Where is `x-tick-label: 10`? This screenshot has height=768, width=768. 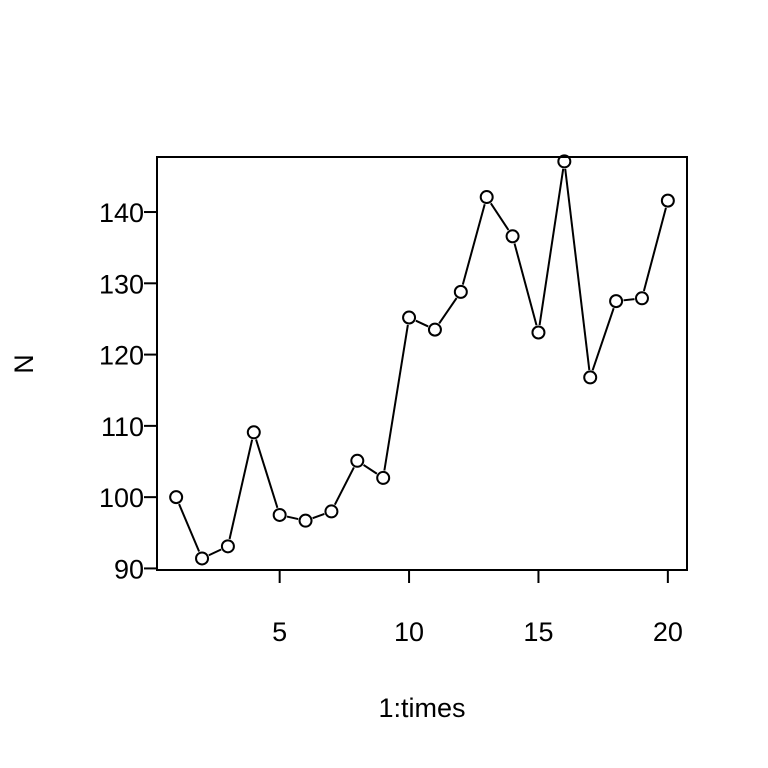
x-tick-label: 10 is located at coordinates (409, 632).